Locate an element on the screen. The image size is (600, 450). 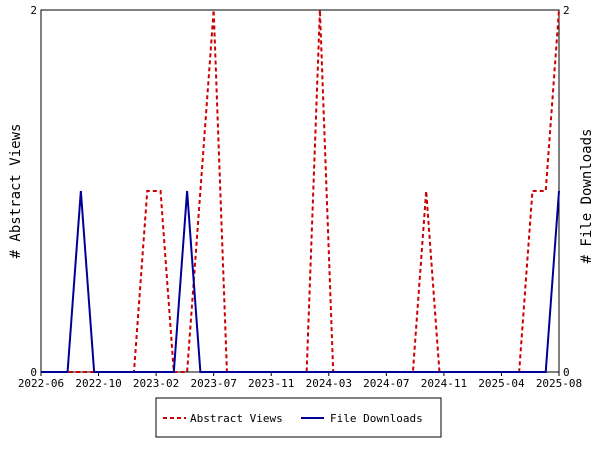
y-left-tick-label: 0 is located at coordinates (33, 372).